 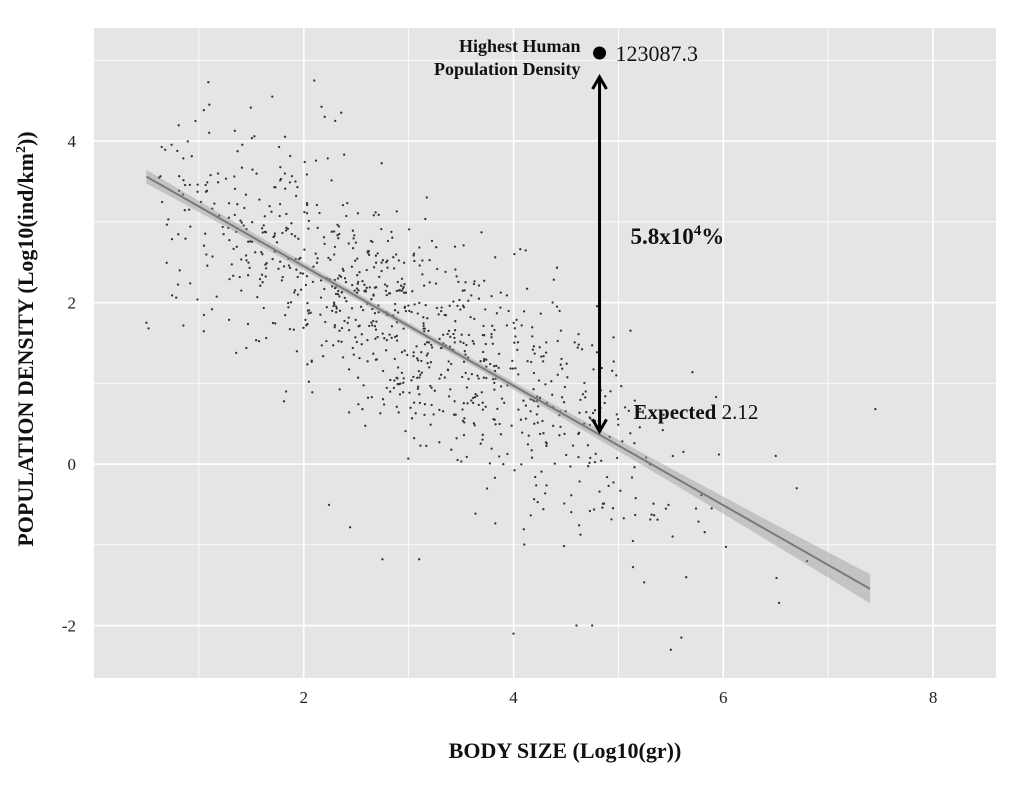 I want to click on x-tick-label: 8, so click(x=933, y=697).